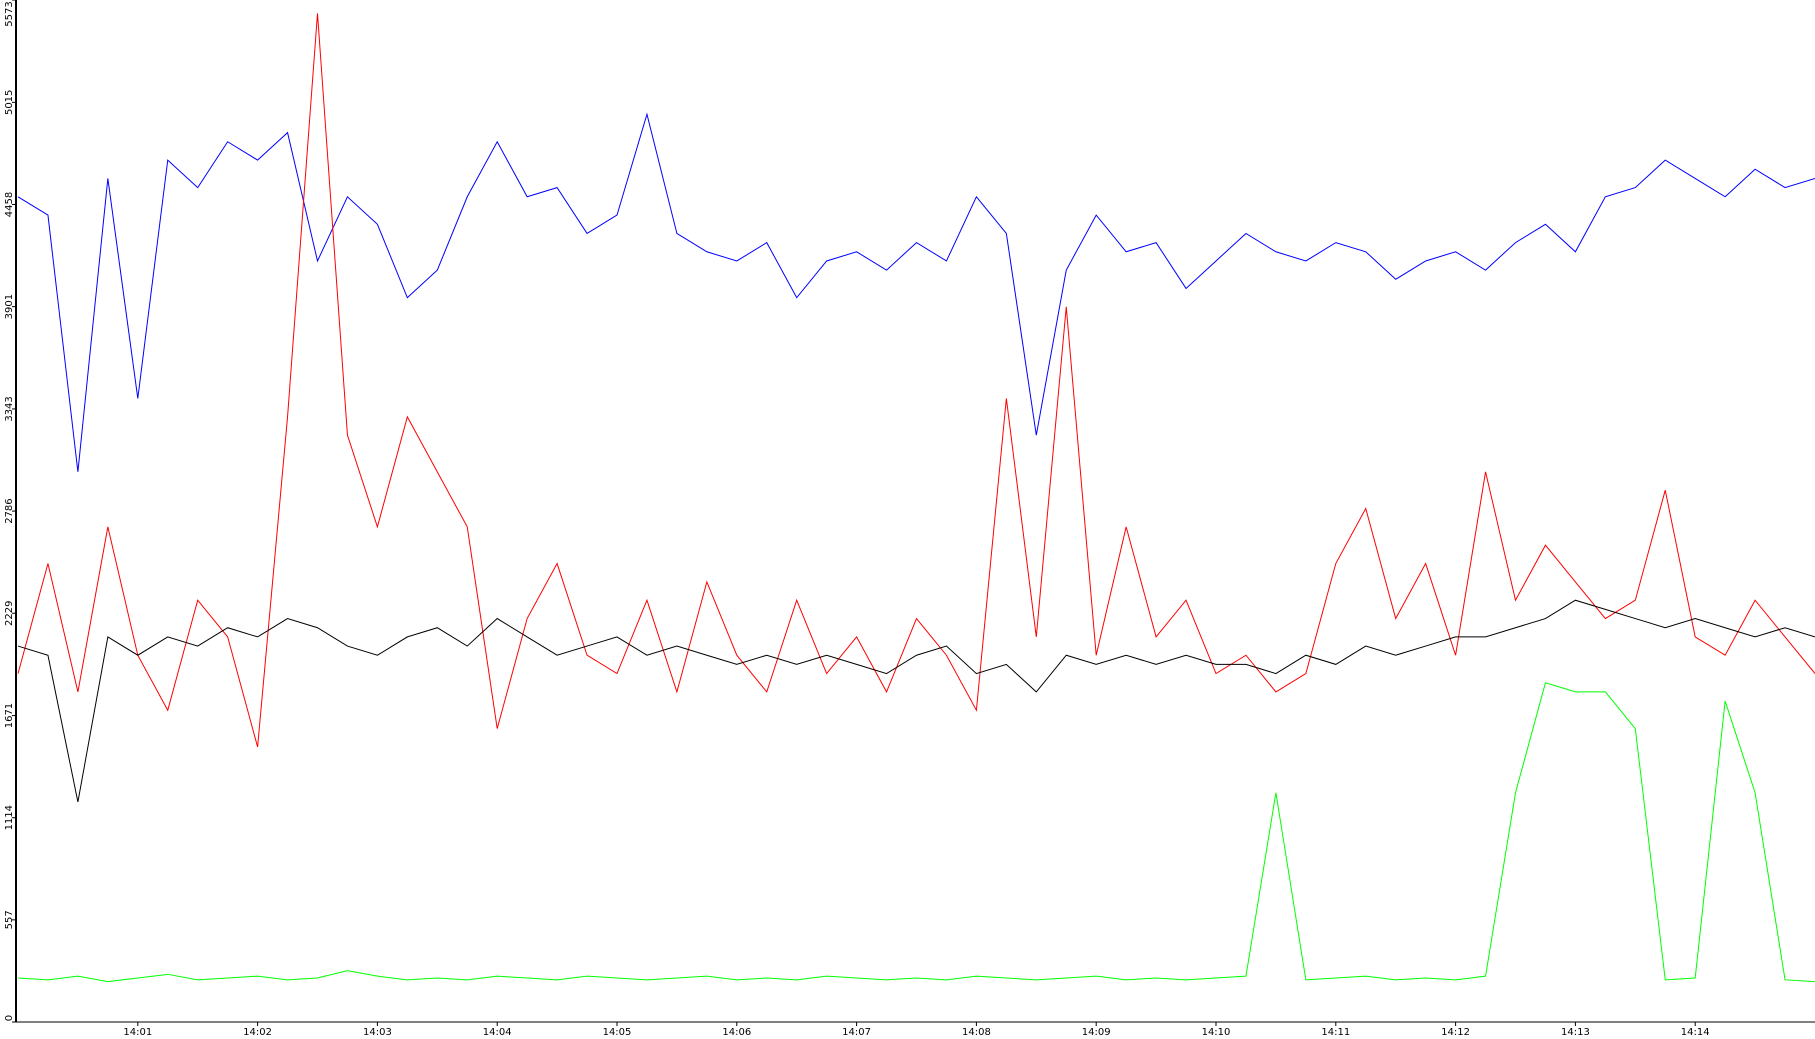  Describe the element at coordinates (9, 817) in the screenshot. I see `y-tick-label: 1114` at that location.